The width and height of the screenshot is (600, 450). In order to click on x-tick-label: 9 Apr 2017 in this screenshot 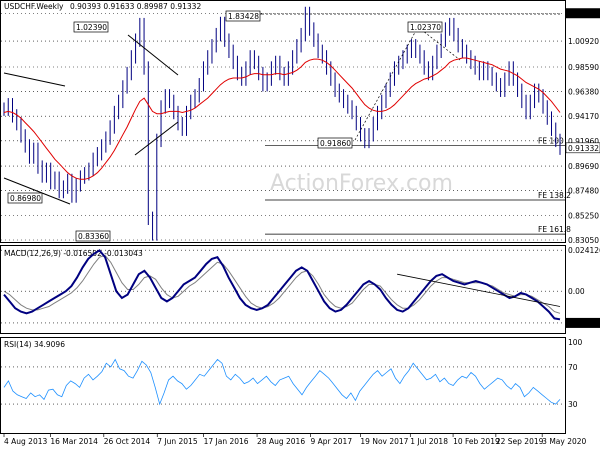, I will do `click(332, 441)`.